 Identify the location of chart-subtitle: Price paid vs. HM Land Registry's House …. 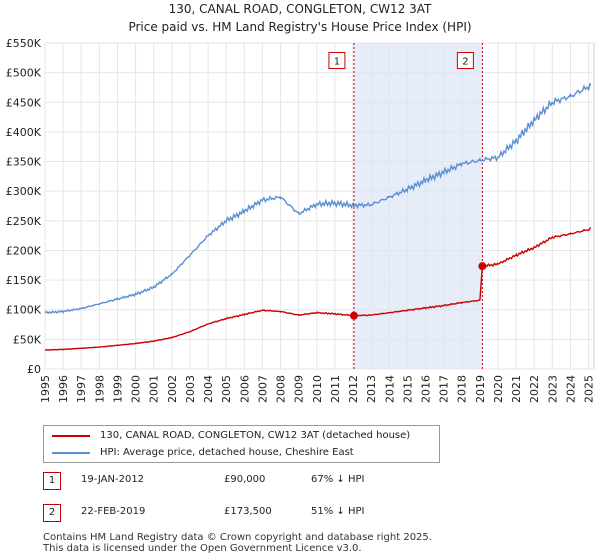
(299, 27).